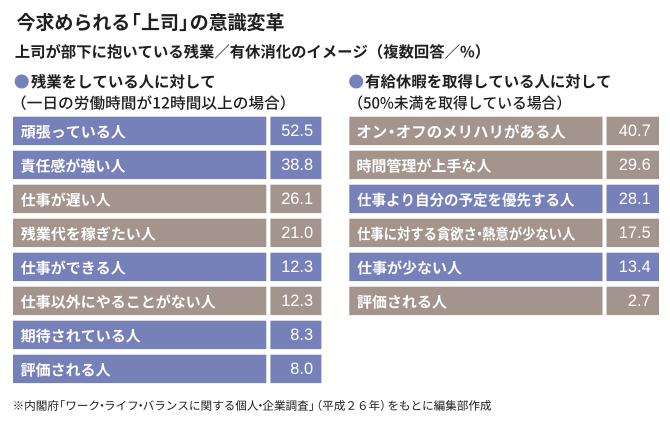 The height and width of the screenshot is (422, 670). What do you see at coordinates (639, 301) in the screenshot?
I see `svg-text: 2.7` at bounding box center [639, 301].